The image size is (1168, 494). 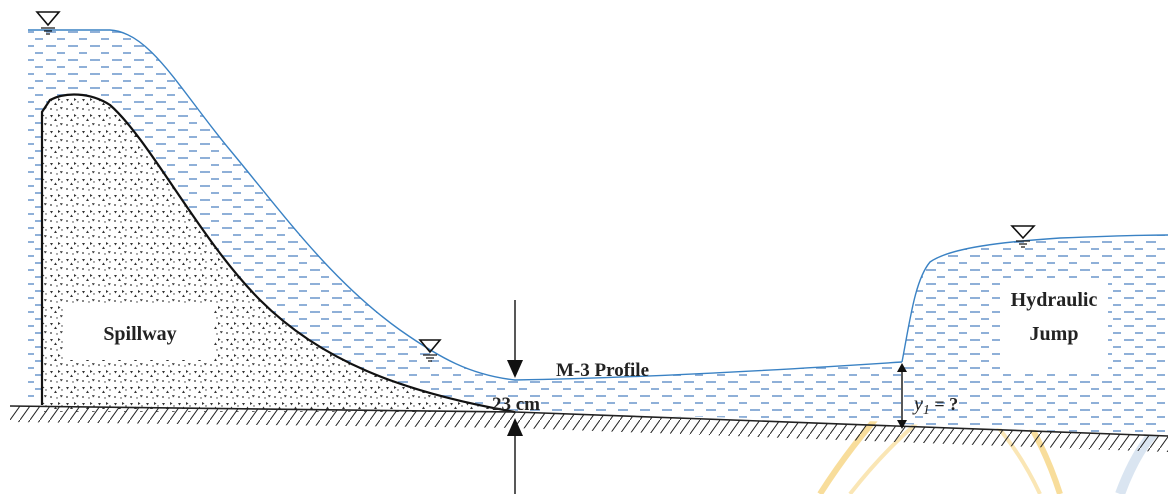 I want to click on m3-profile-label: M-3 Profile, so click(x=602, y=370).